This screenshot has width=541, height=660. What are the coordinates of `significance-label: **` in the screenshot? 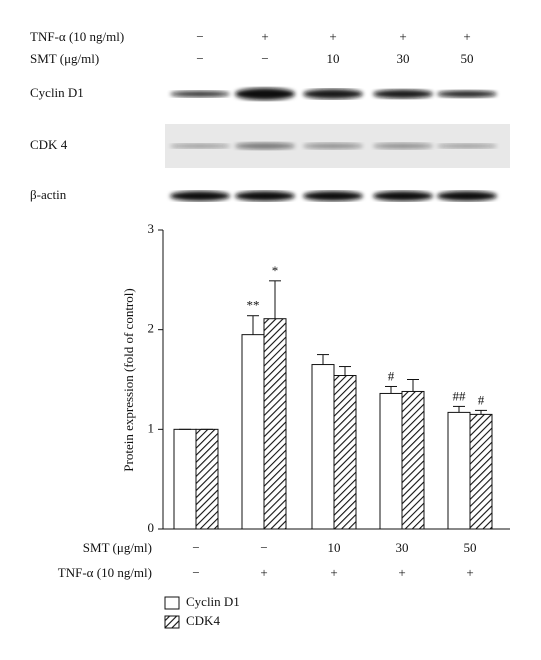 It's located at (253, 305).